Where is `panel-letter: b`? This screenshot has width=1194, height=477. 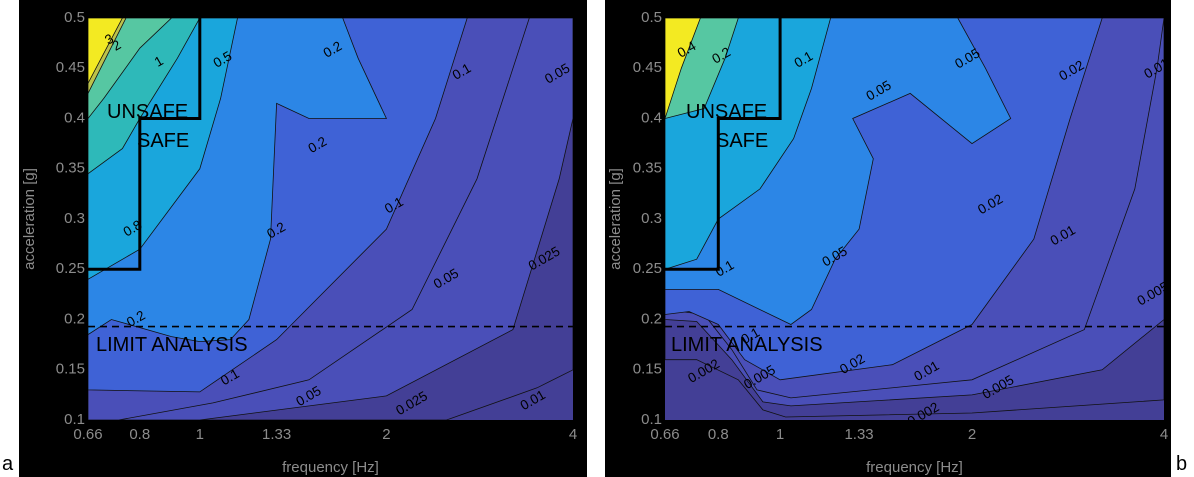
panel-letter: b is located at coordinates (1181, 464).